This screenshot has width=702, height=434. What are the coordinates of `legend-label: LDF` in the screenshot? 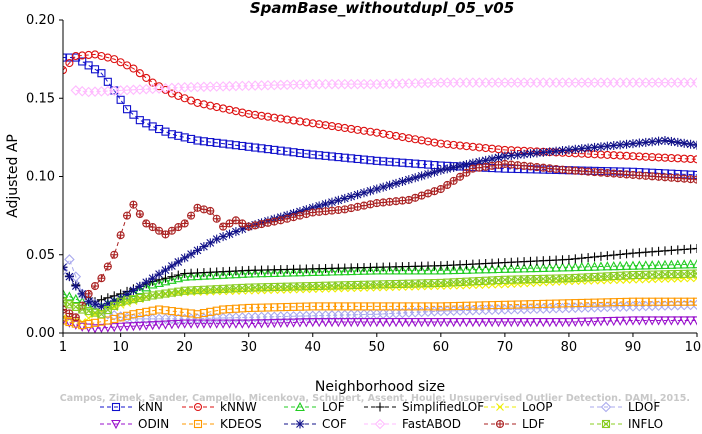 It's located at (533, 424).